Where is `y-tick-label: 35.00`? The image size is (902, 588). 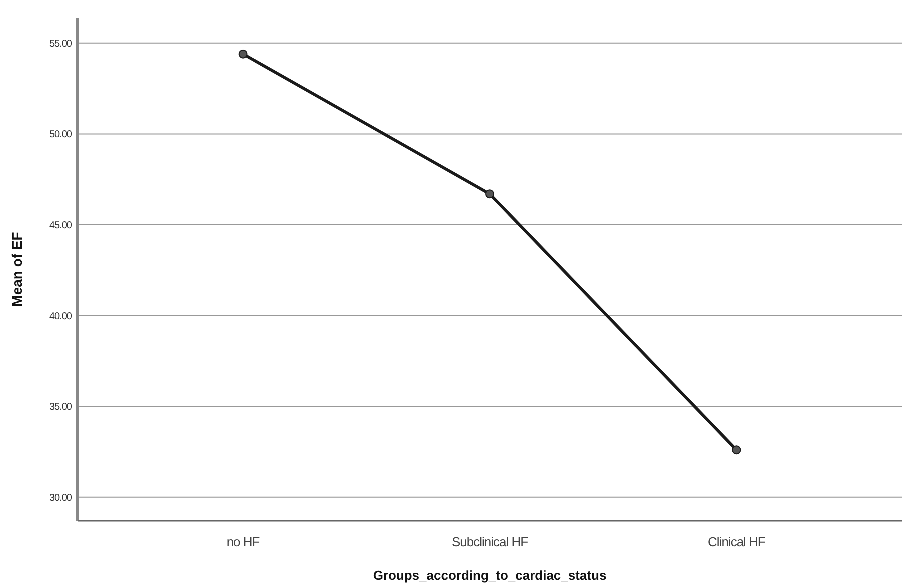 y-tick-label: 35.00 is located at coordinates (61, 408).